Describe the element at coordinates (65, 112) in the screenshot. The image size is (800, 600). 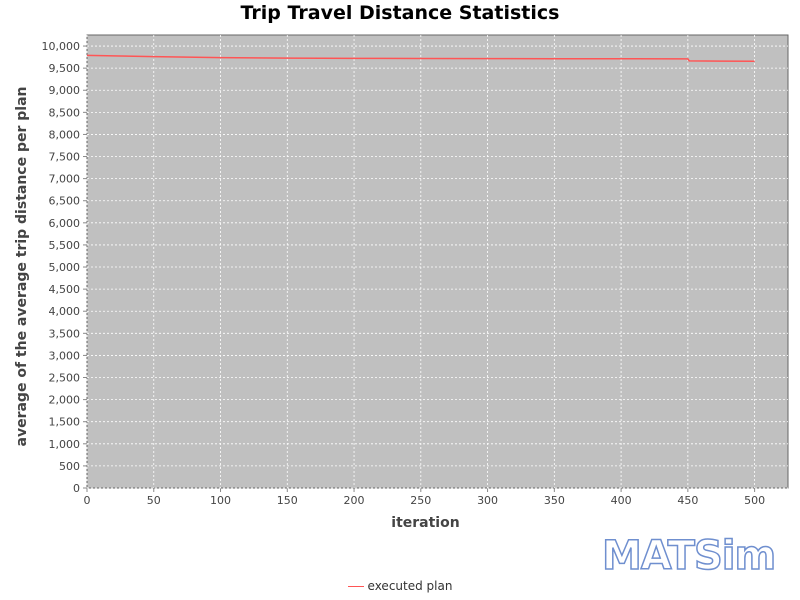
I see `y-tick-label: 8,500` at that location.